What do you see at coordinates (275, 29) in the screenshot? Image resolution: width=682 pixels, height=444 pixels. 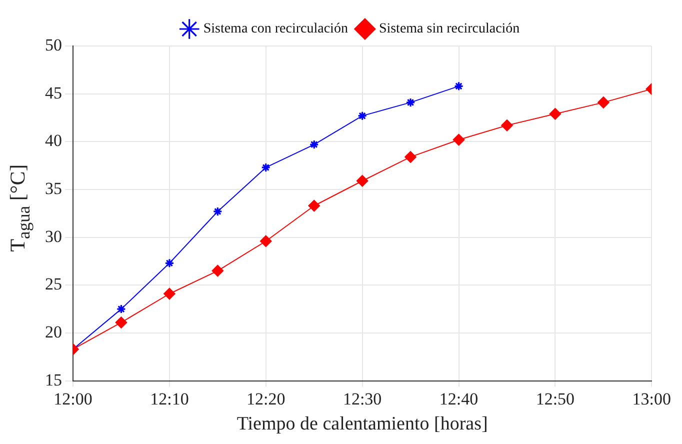 I see `legend-label: Sistema con recirculación` at bounding box center [275, 29].